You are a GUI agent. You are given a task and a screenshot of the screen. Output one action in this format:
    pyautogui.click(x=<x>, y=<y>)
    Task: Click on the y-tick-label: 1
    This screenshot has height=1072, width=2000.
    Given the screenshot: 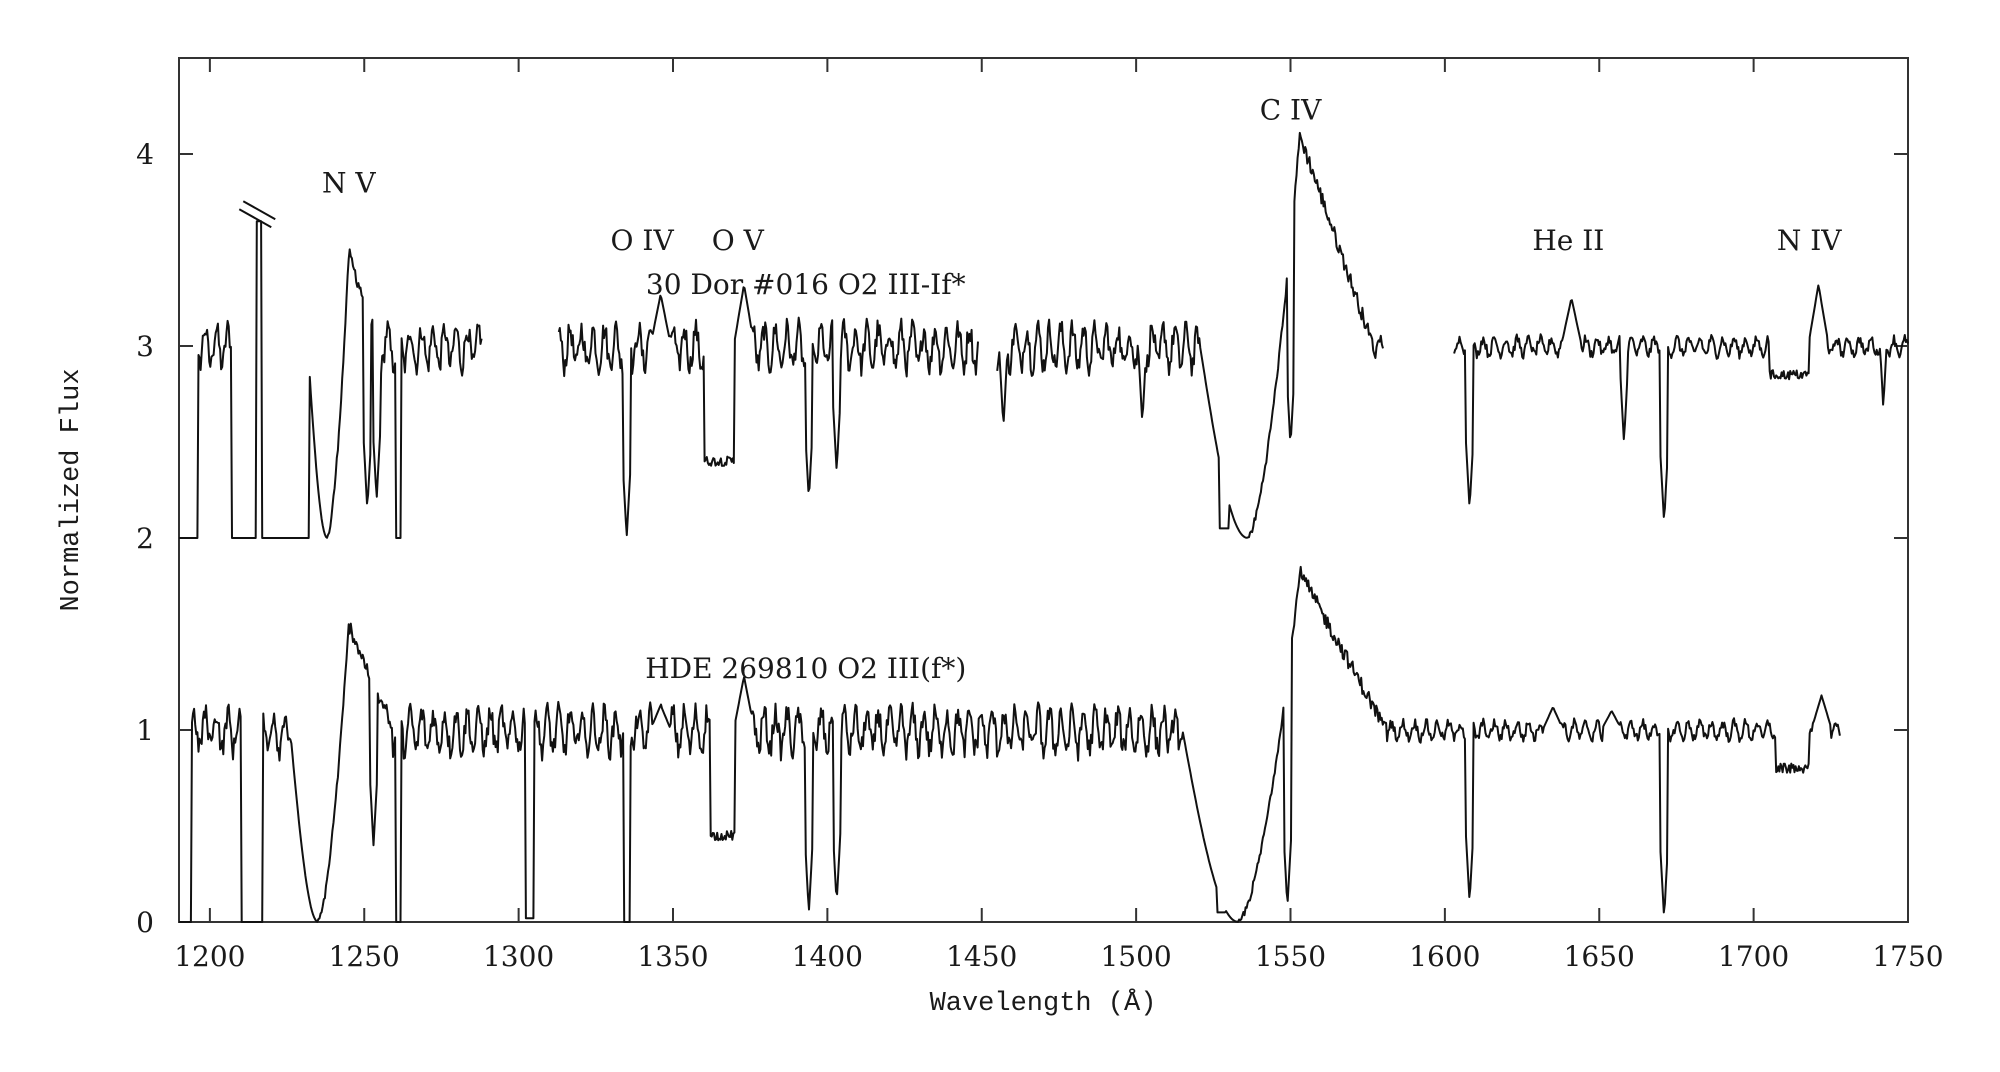 What is the action you would take?
    pyautogui.click(x=145, y=730)
    